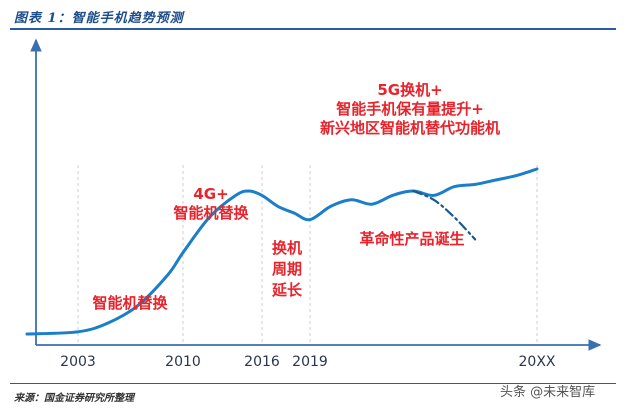 This screenshot has width=628, height=411. Describe the element at coordinates (409, 90) in the screenshot. I see `annotation-5g-outlook-line-1: 5G换机+` at that location.